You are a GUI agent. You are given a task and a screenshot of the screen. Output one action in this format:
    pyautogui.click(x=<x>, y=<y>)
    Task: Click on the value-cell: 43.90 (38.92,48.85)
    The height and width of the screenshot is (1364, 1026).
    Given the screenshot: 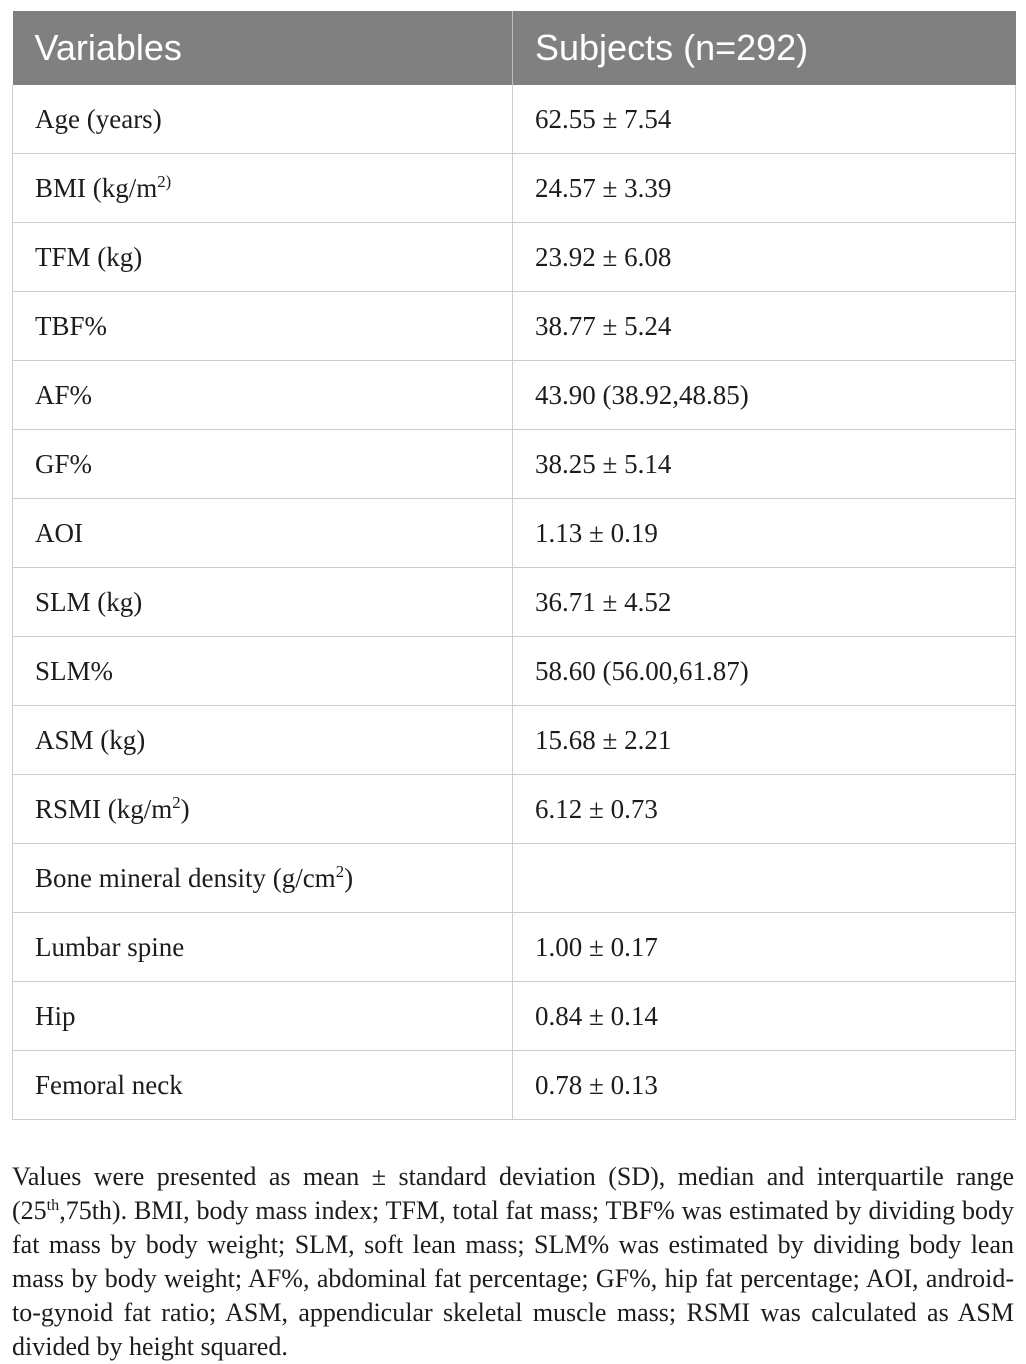 What is the action you would take?
    pyautogui.click(x=764, y=395)
    